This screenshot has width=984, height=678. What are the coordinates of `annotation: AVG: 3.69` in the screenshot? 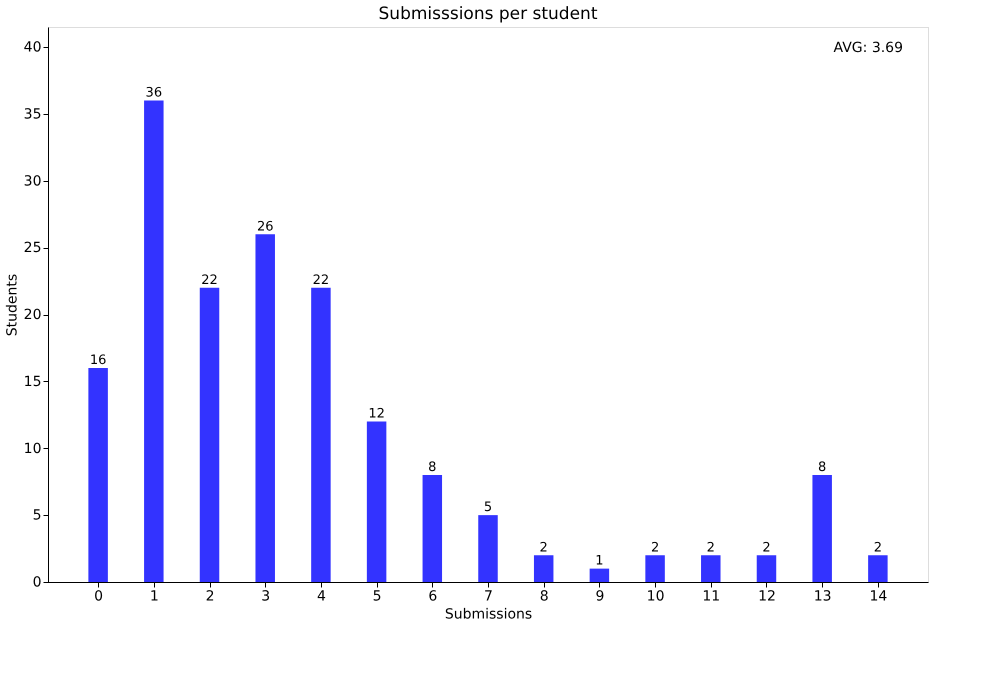 It's located at (868, 48).